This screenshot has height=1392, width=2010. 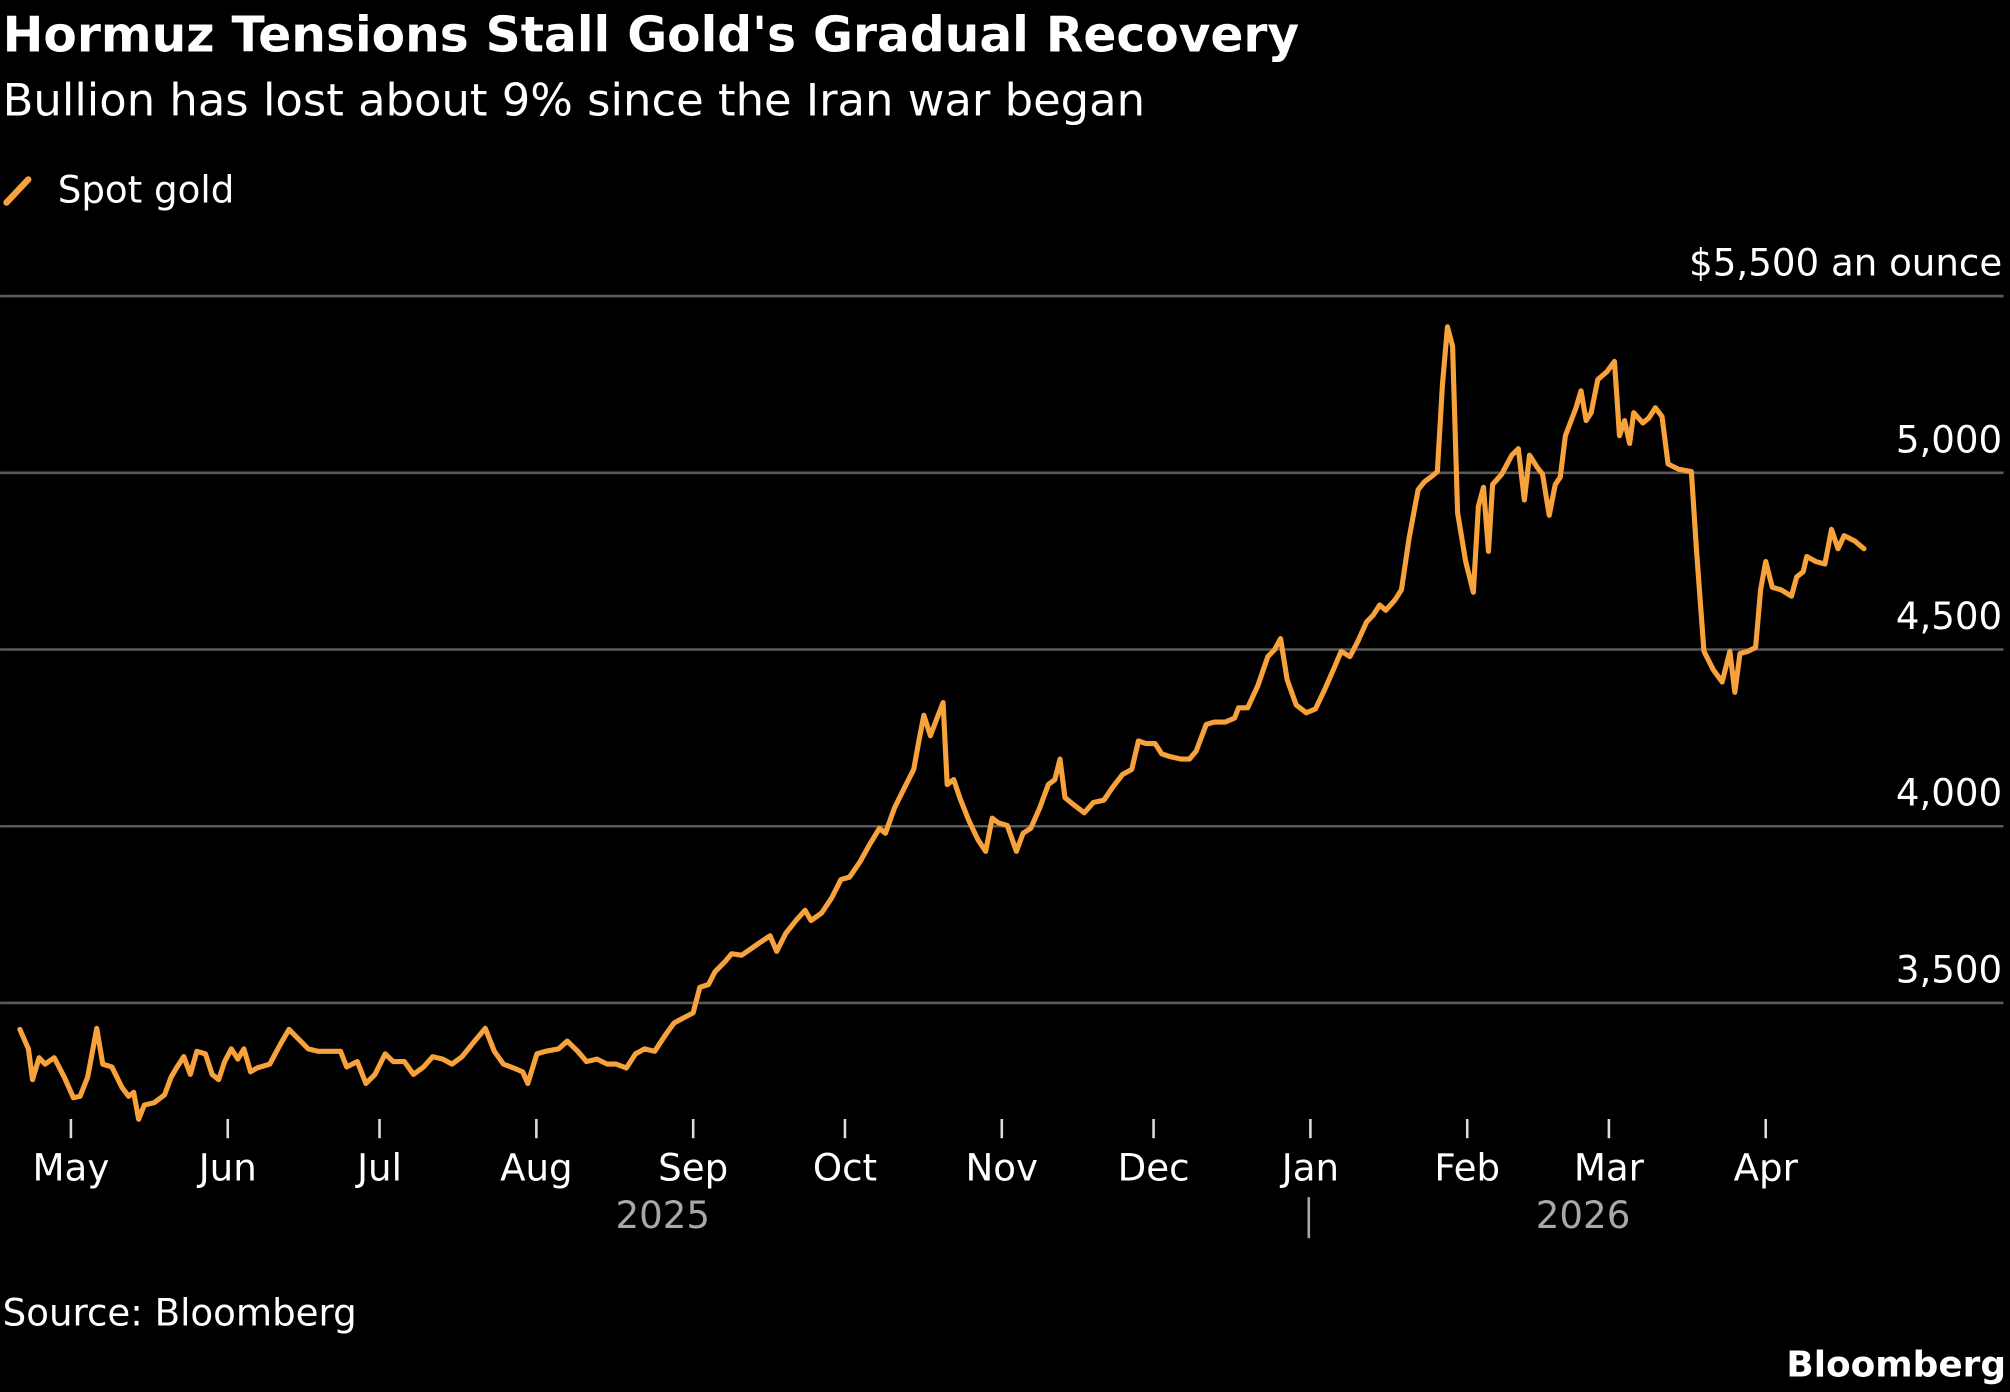 I want to click on y-tick-label: 4,000, so click(x=1949, y=793).